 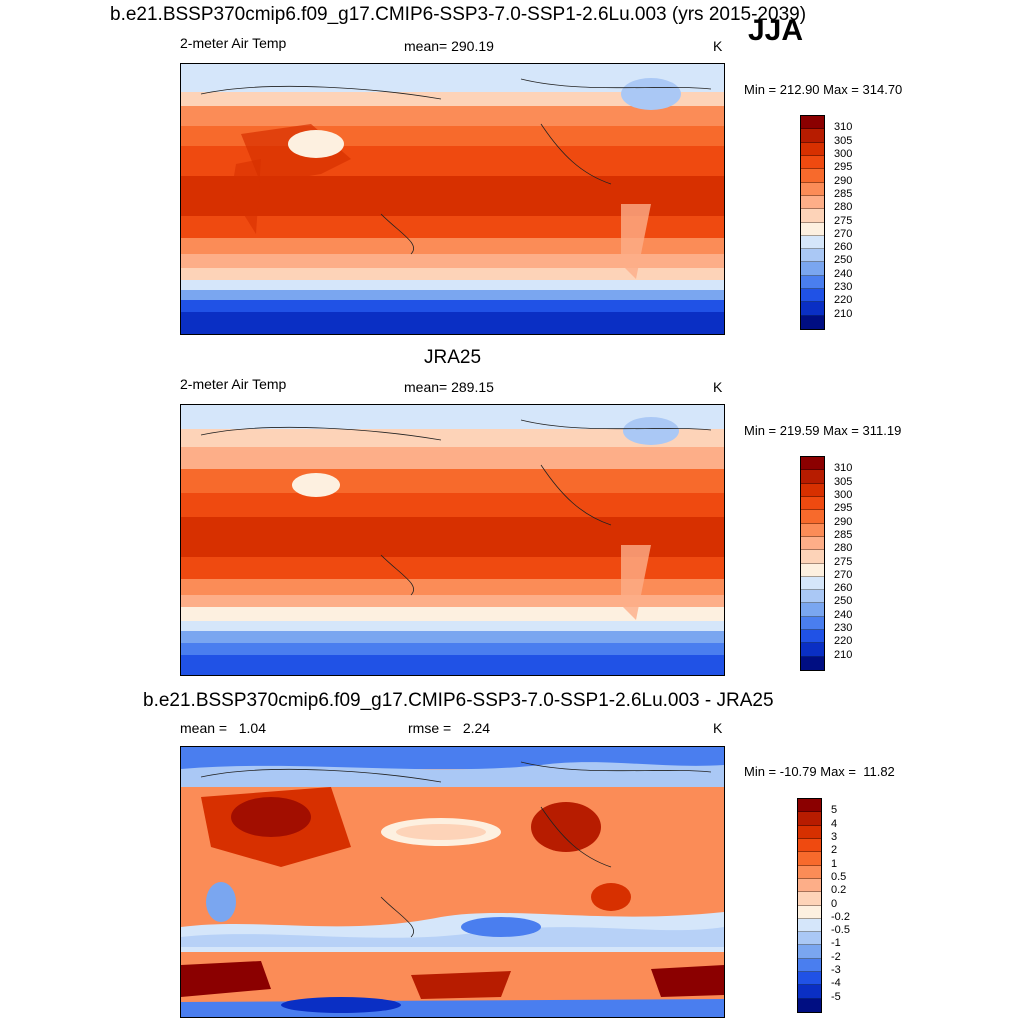 What do you see at coordinates (233, 43) in the screenshot?
I see `panel-1-variable-label: 2-meter Air Temp` at bounding box center [233, 43].